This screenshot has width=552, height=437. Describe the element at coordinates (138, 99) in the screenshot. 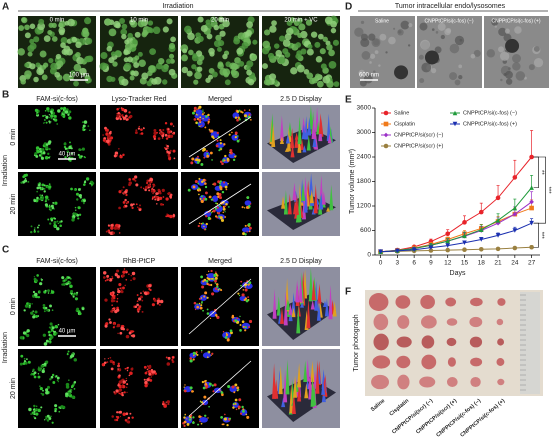

I see `column-label: Lyso-Tracker Red` at that location.